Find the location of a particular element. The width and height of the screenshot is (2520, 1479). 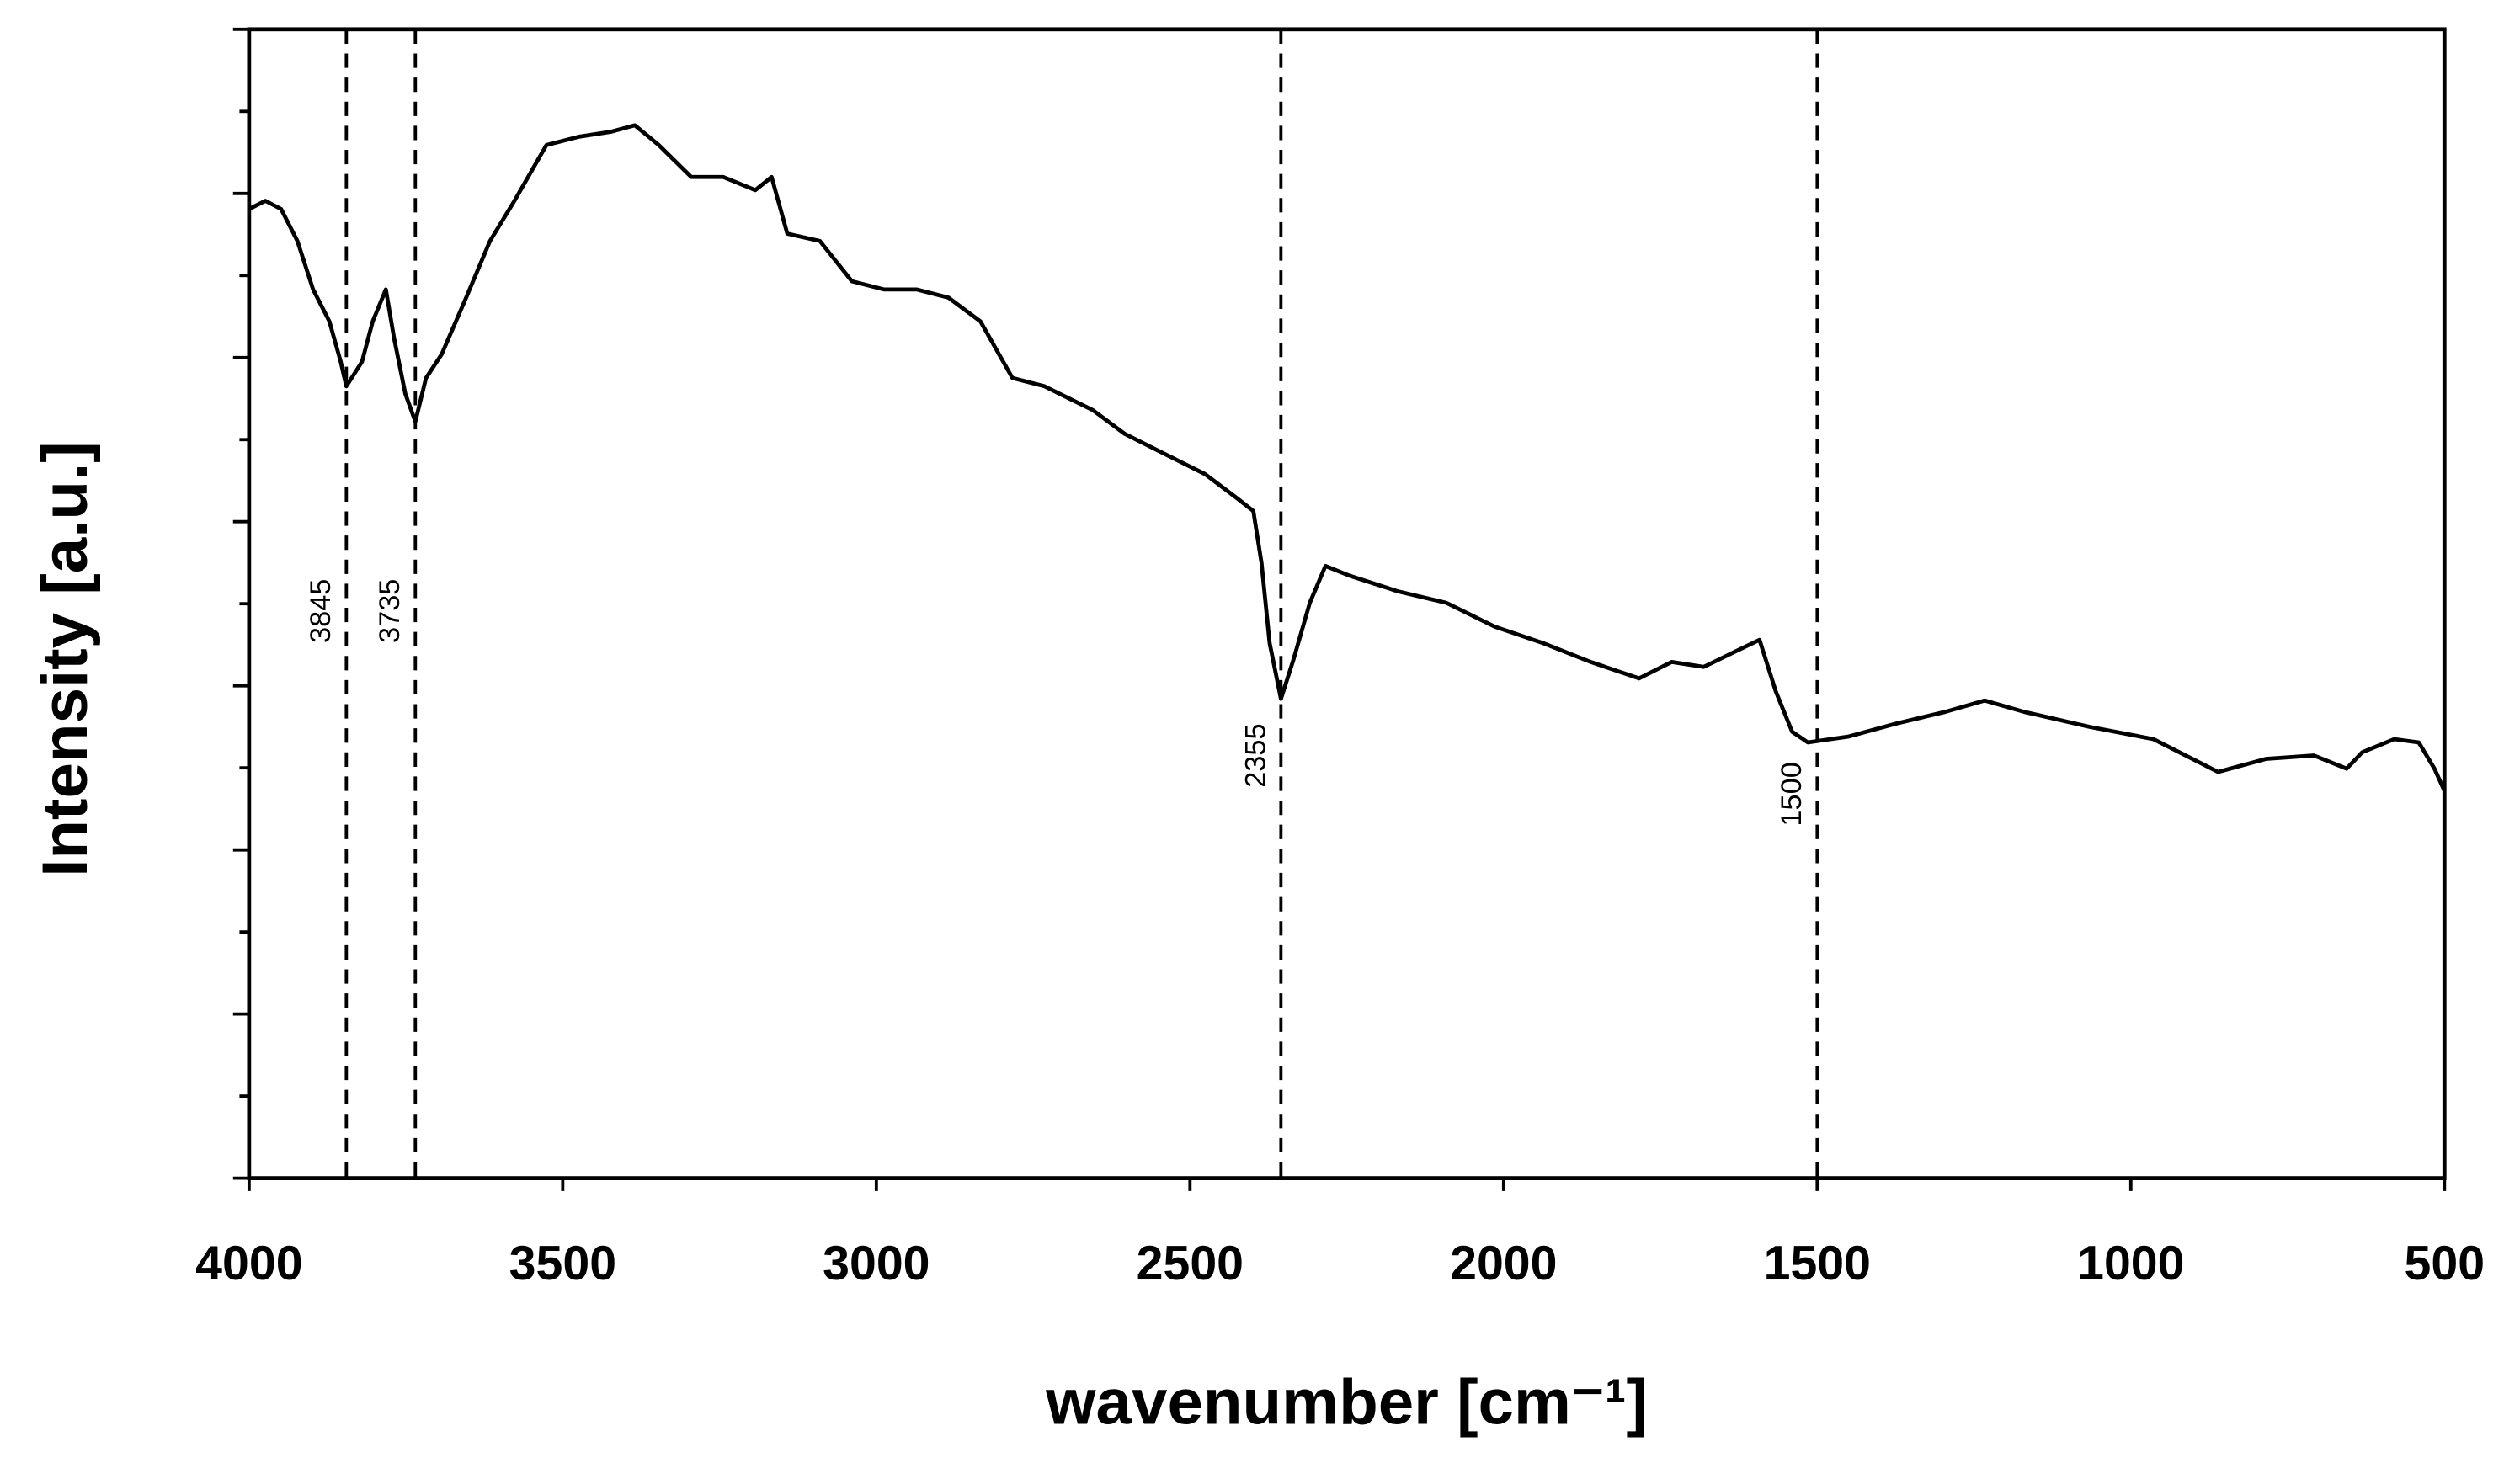

x-tick-label: 2500 is located at coordinates (1190, 1263).